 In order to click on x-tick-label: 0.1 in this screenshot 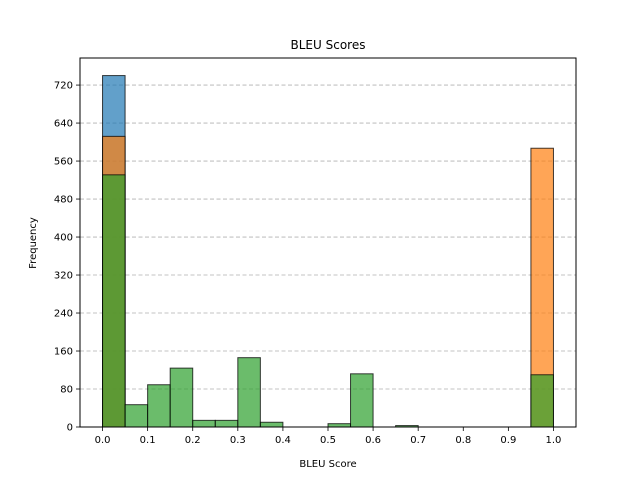, I will do `click(148, 440)`.